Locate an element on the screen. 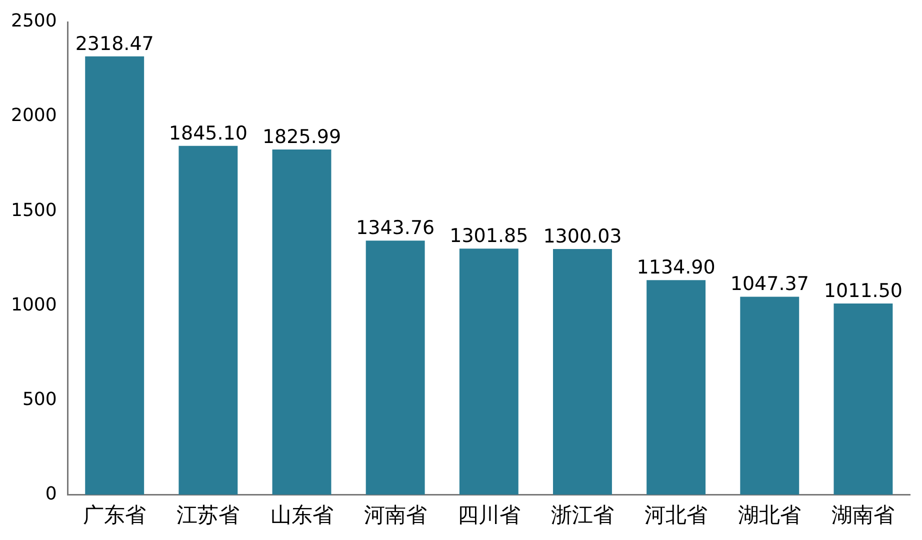 This screenshot has width=922, height=540. data-label: 1300.03 is located at coordinates (582, 236).